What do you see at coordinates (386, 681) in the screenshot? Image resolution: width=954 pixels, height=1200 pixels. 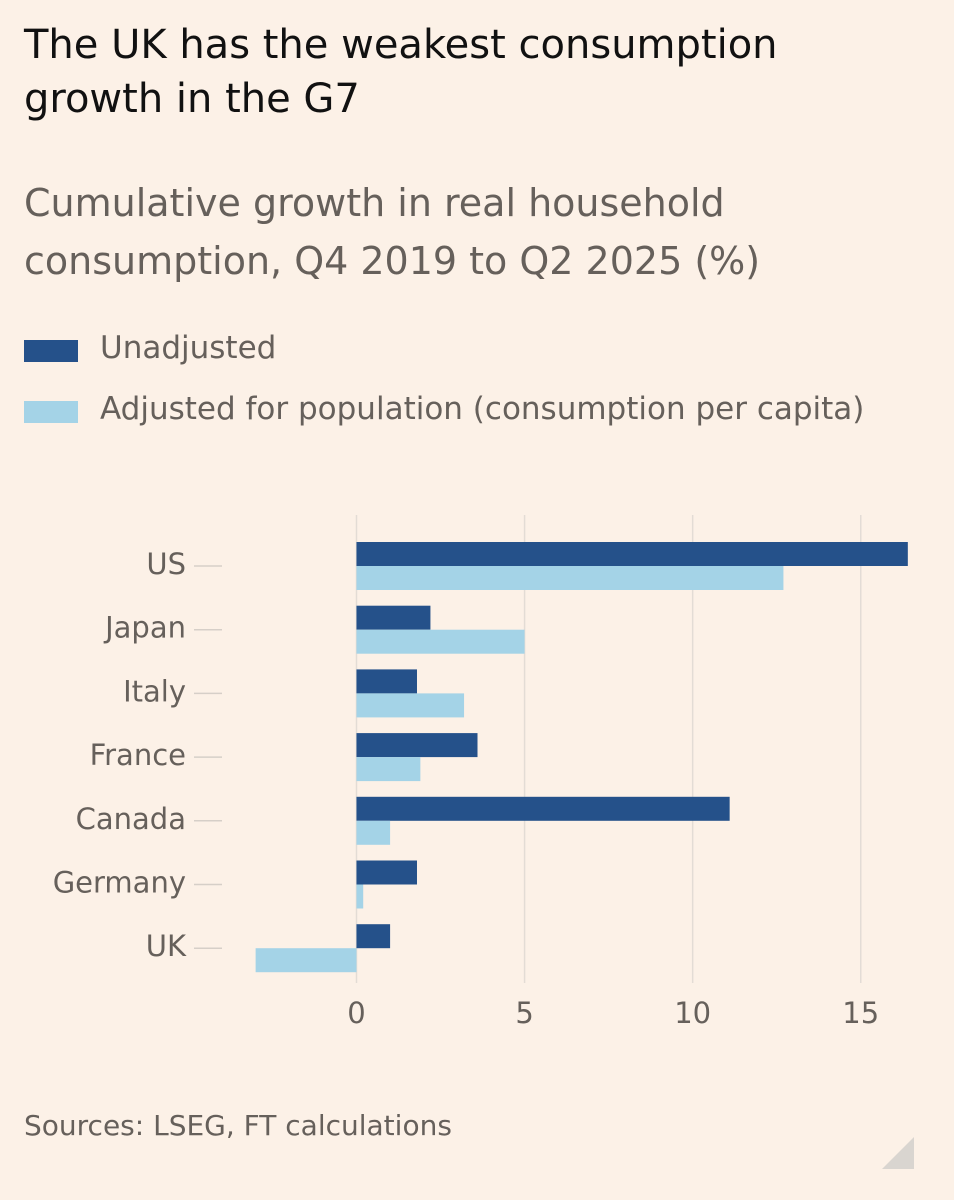 I see `bar-italy-unadjusted` at bounding box center [386, 681].